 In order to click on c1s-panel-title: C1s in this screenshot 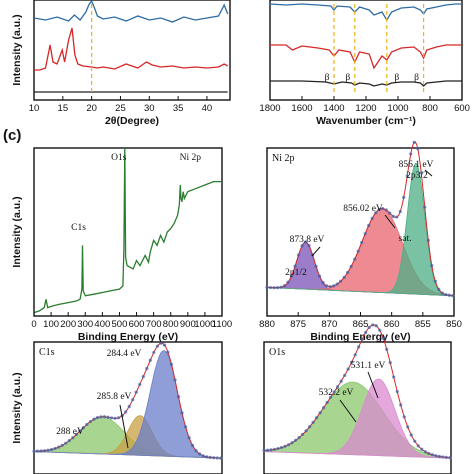, I will do `click(47, 352)`.